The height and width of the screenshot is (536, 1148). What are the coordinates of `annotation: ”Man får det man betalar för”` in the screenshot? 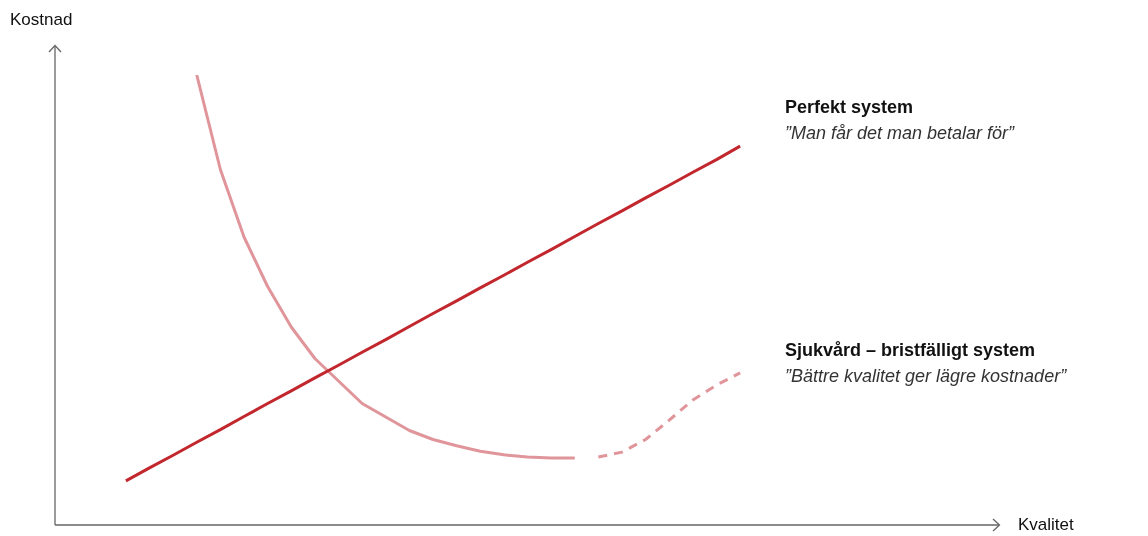 It's located at (900, 133).